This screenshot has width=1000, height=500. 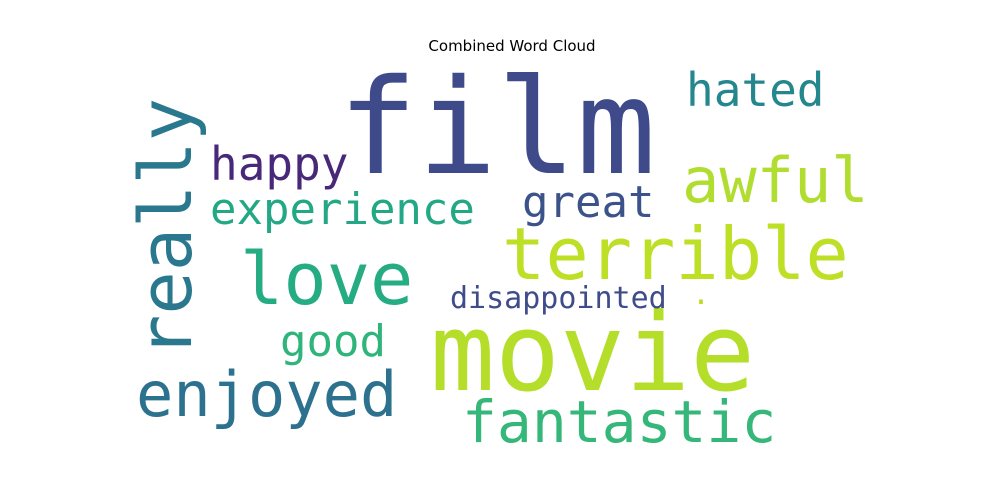 I want to click on word-happy: happy, so click(x=279, y=164).